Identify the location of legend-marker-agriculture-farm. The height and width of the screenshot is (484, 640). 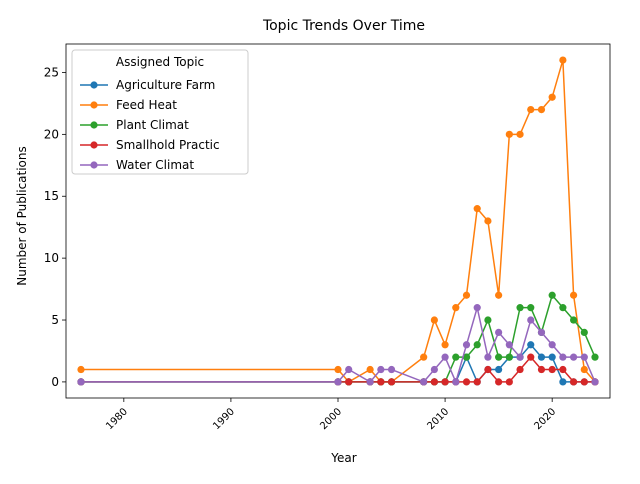
(94, 85).